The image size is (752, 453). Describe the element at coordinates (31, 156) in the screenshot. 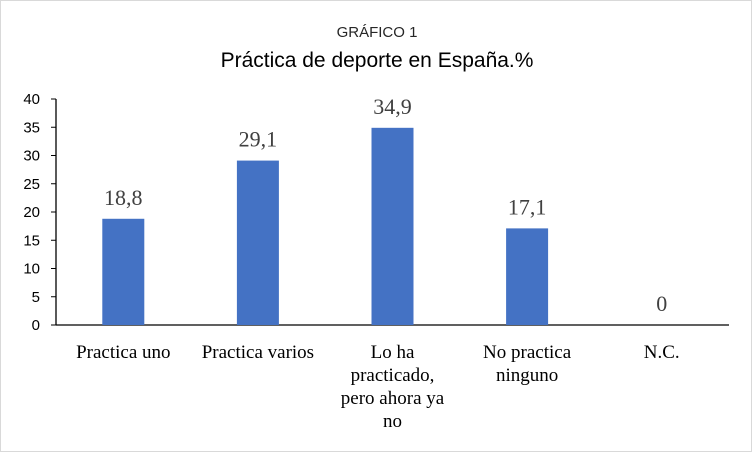

I see `y-tick-label: 30` at that location.